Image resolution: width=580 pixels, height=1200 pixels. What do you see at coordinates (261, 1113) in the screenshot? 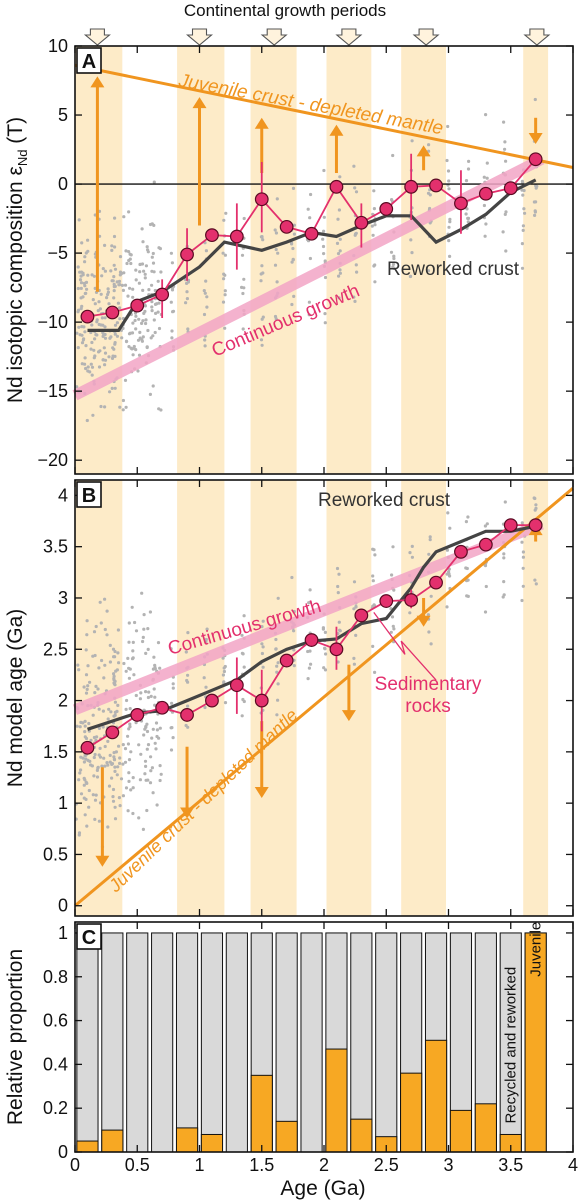
I see `bar-juvenile` at bounding box center [261, 1113].